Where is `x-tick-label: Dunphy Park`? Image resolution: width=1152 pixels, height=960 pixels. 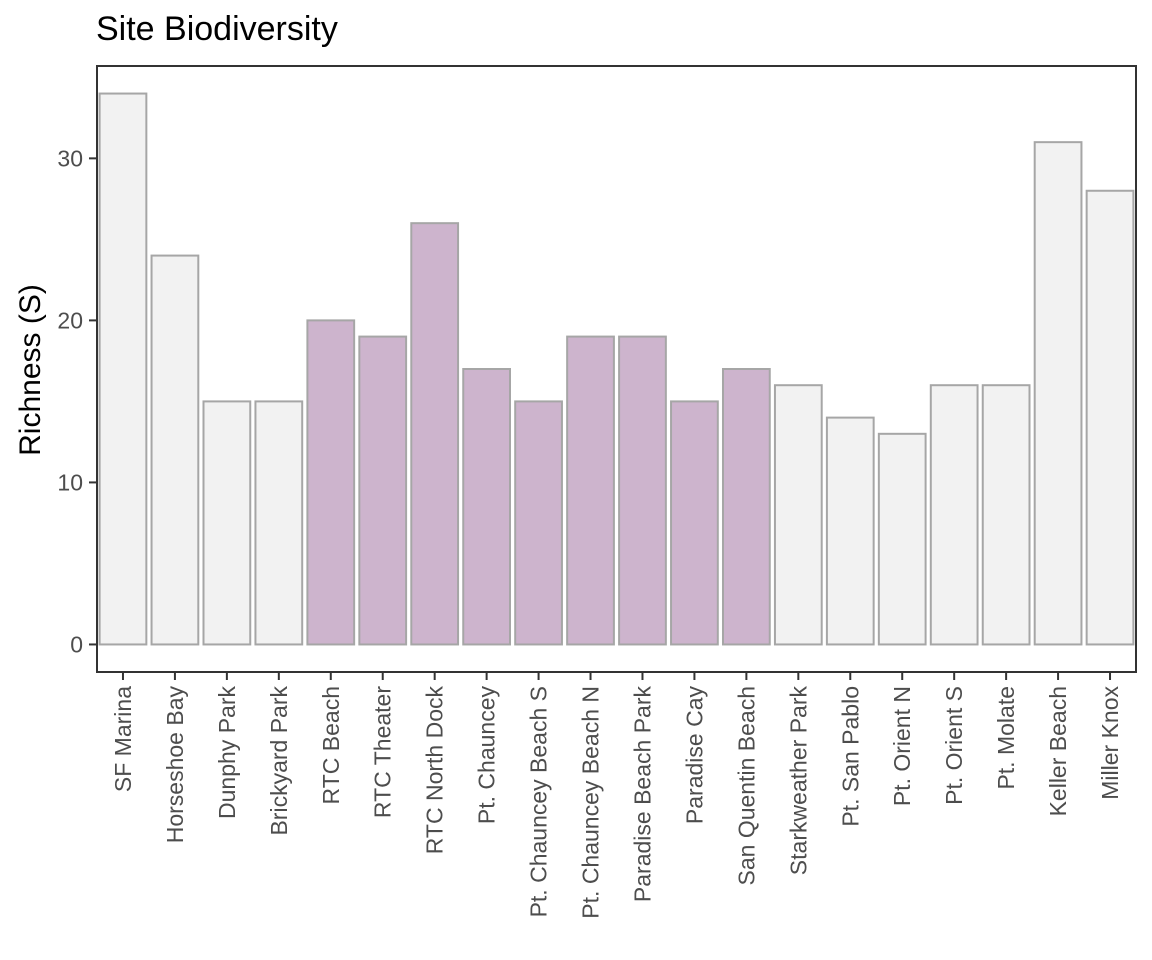 x-tick-label: Dunphy Park is located at coordinates (227, 752).